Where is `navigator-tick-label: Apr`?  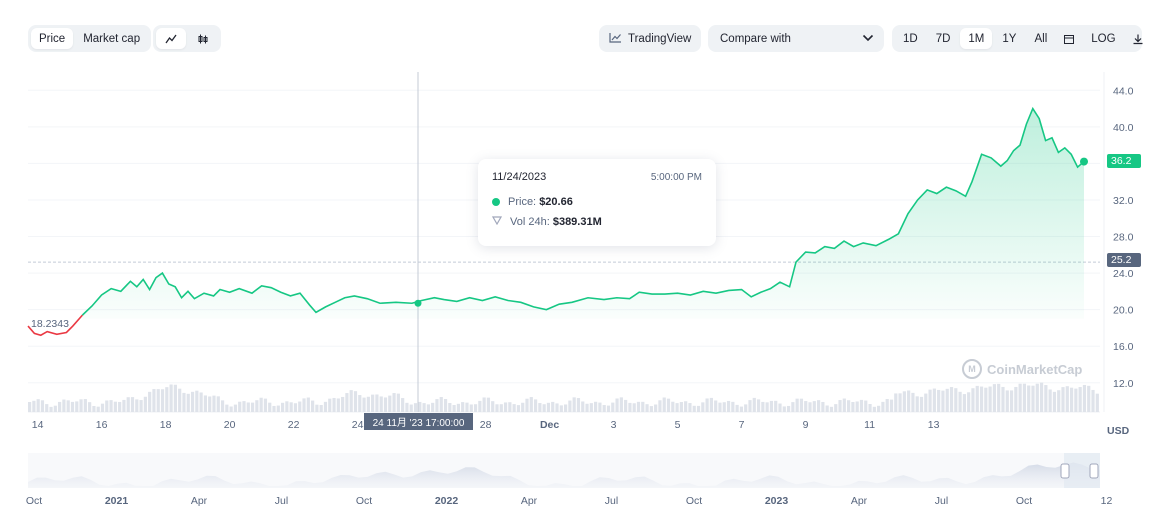
navigator-tick-label: Apr is located at coordinates (859, 501).